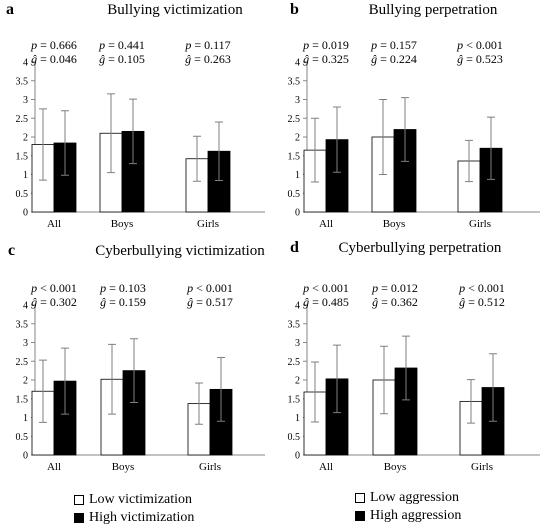  I want to click on p-value-label: p = 0.441, so click(121, 45).